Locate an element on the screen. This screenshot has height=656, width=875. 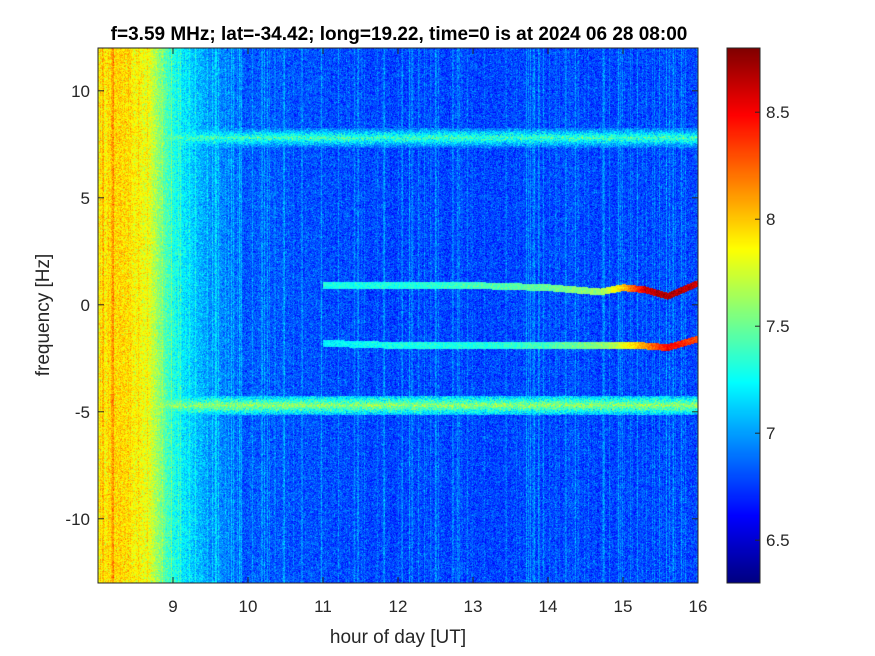
y-axis-label: frequency [Hz] is located at coordinates (43, 315).